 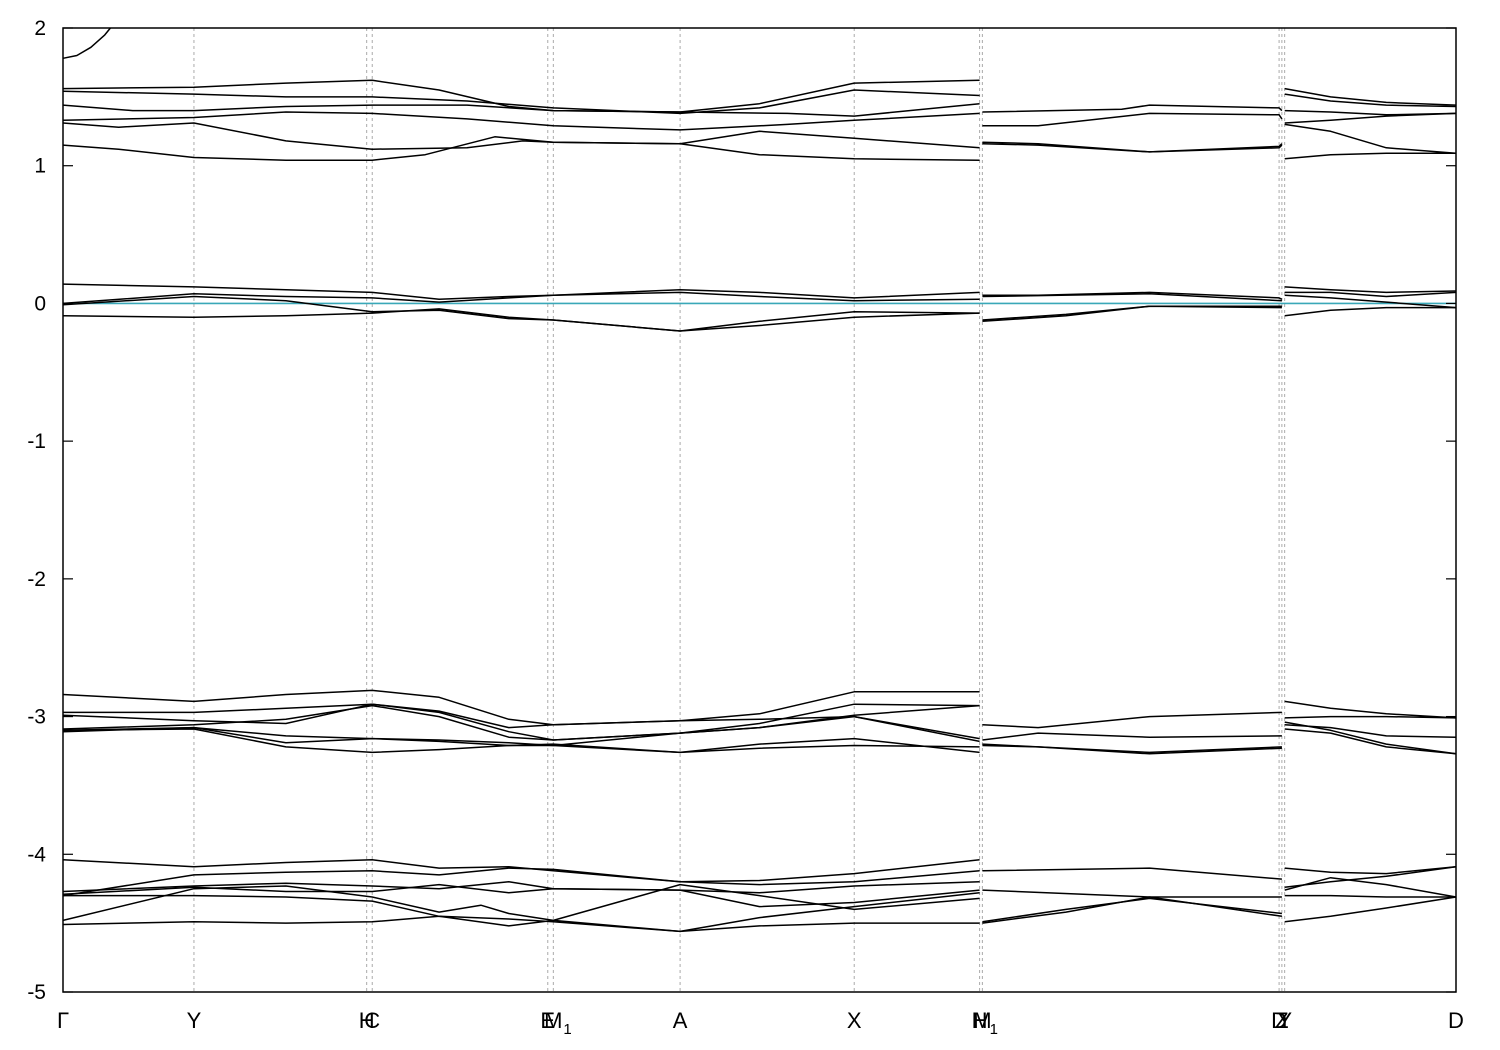 What do you see at coordinates (36, 579) in the screenshot?
I see `y-tick-label: -2` at bounding box center [36, 579].